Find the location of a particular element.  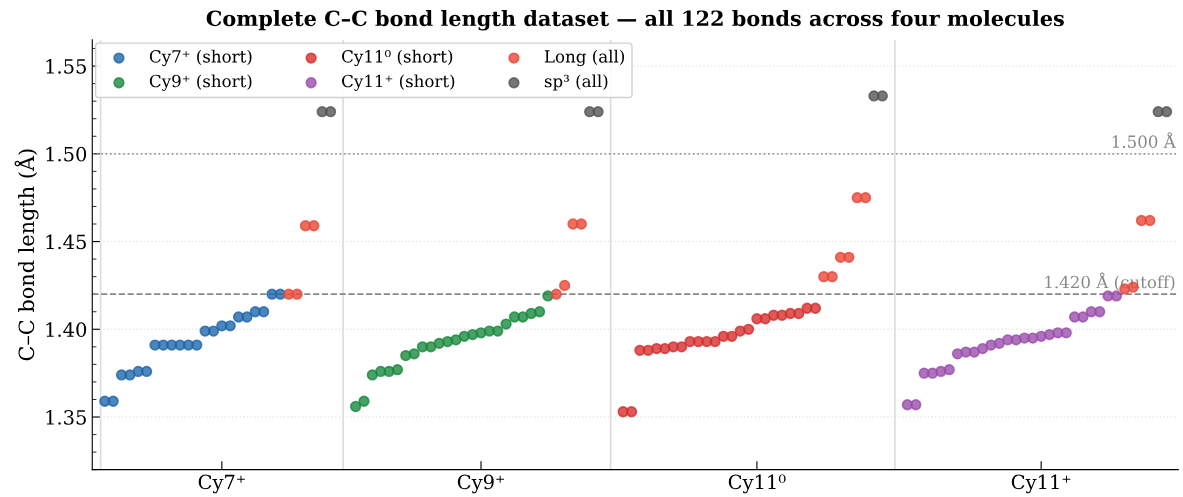

legend-label: Cy11⁺ (short) is located at coordinates (398, 82).